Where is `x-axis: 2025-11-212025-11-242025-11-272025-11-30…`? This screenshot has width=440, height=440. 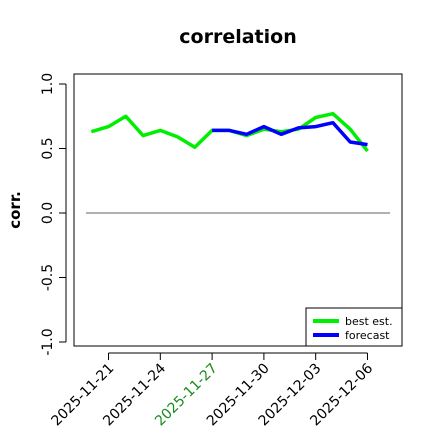
x-axis: 2025-11-212025-11-242025-11-272025-11-30… is located at coordinates (212, 390).